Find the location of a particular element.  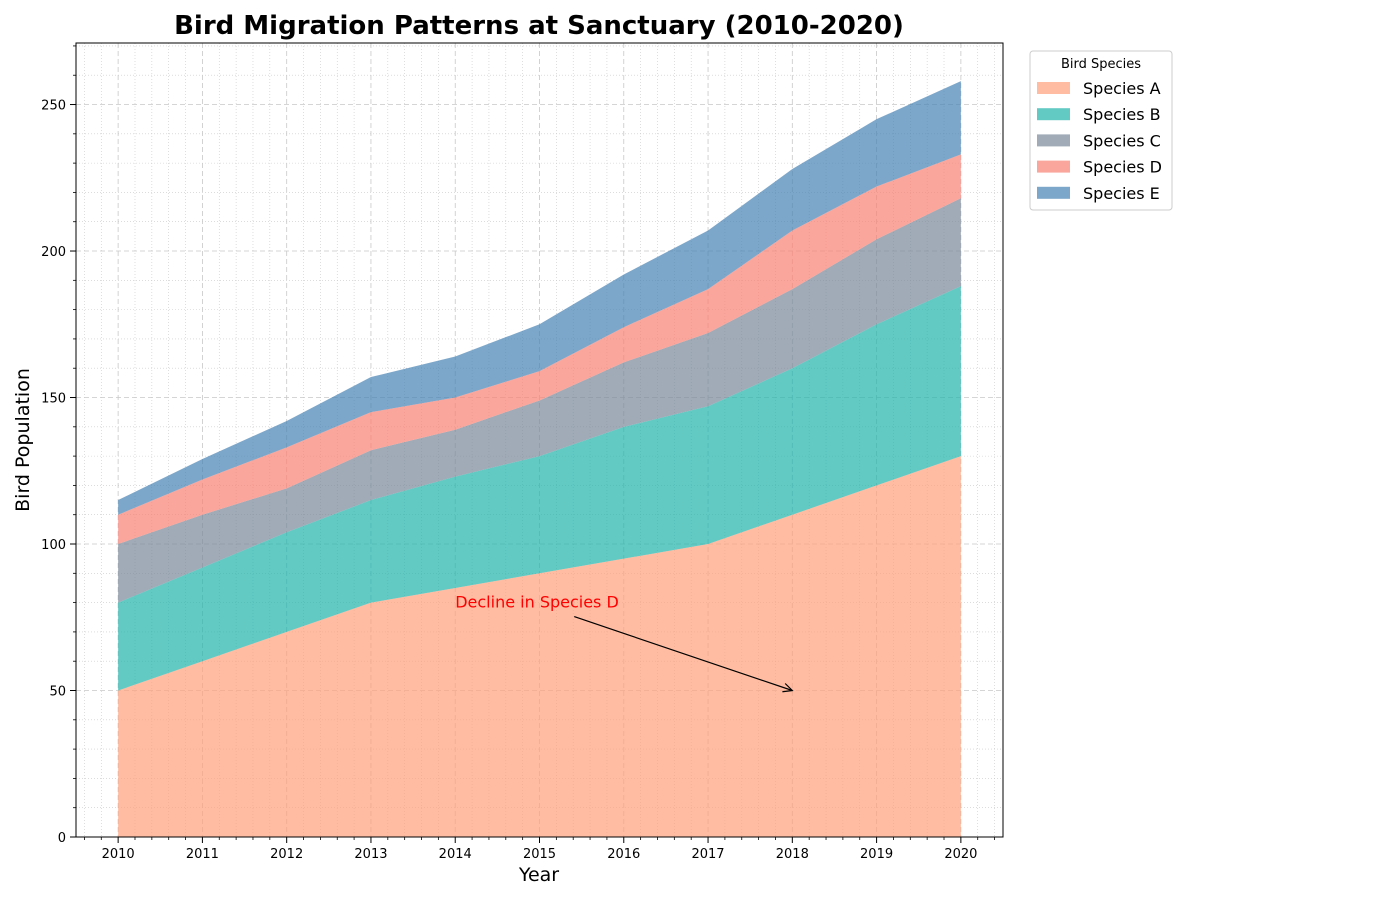

x-tick-label: 2014 is located at coordinates (455, 854).